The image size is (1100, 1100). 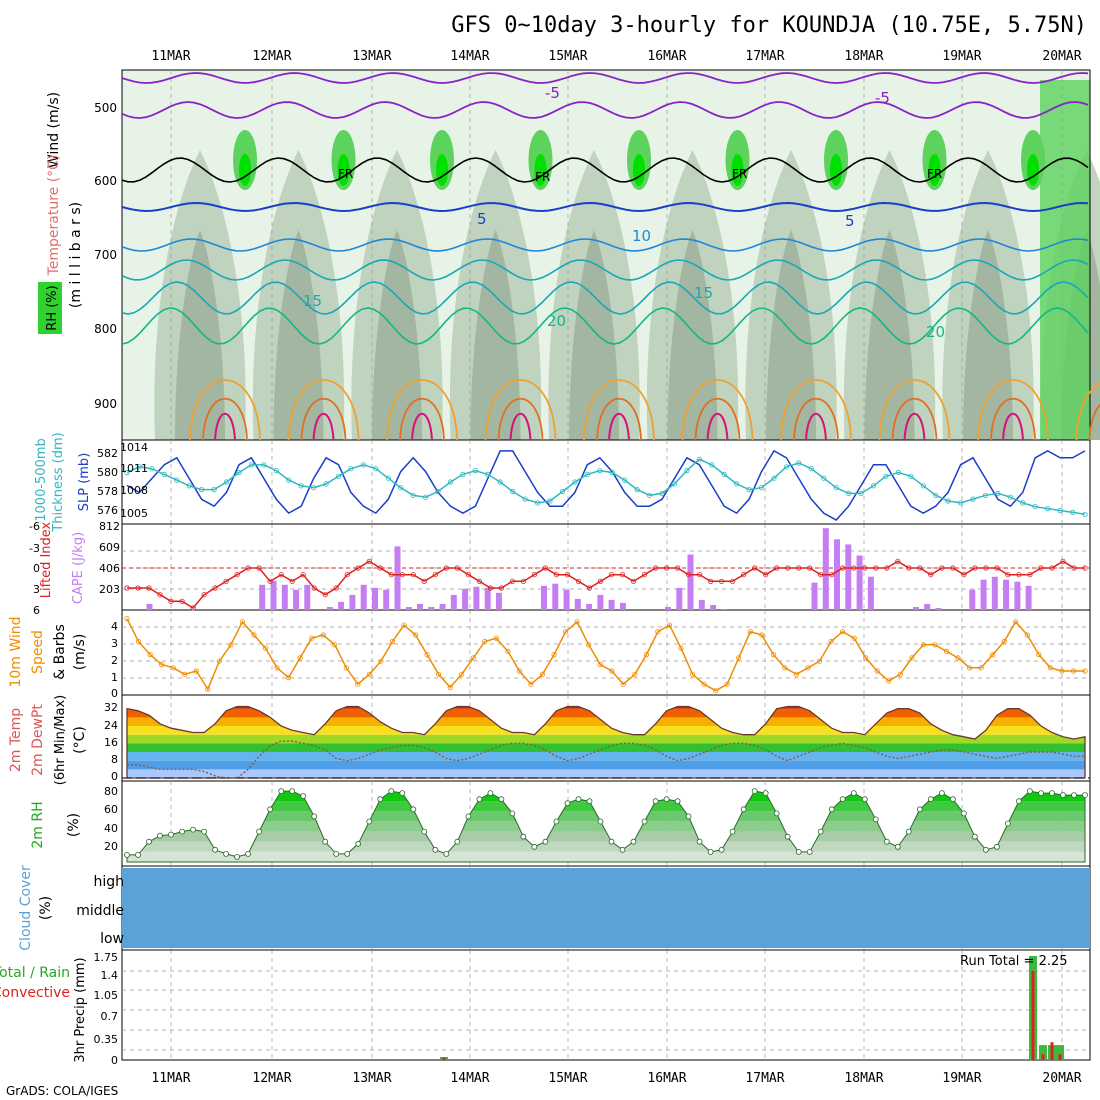 I want to click on precip-total-label: Total / Rain, so click(x=35, y=973).